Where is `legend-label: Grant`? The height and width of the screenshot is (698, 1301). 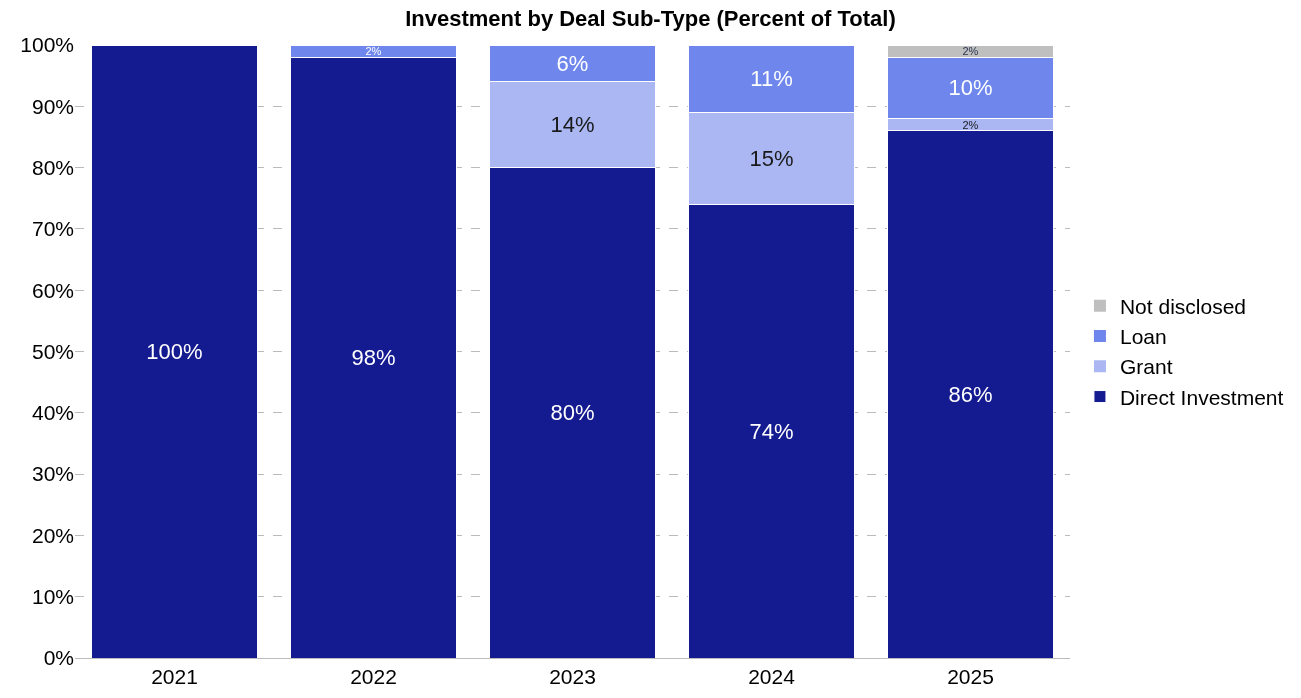 legend-label: Grant is located at coordinates (1146, 367).